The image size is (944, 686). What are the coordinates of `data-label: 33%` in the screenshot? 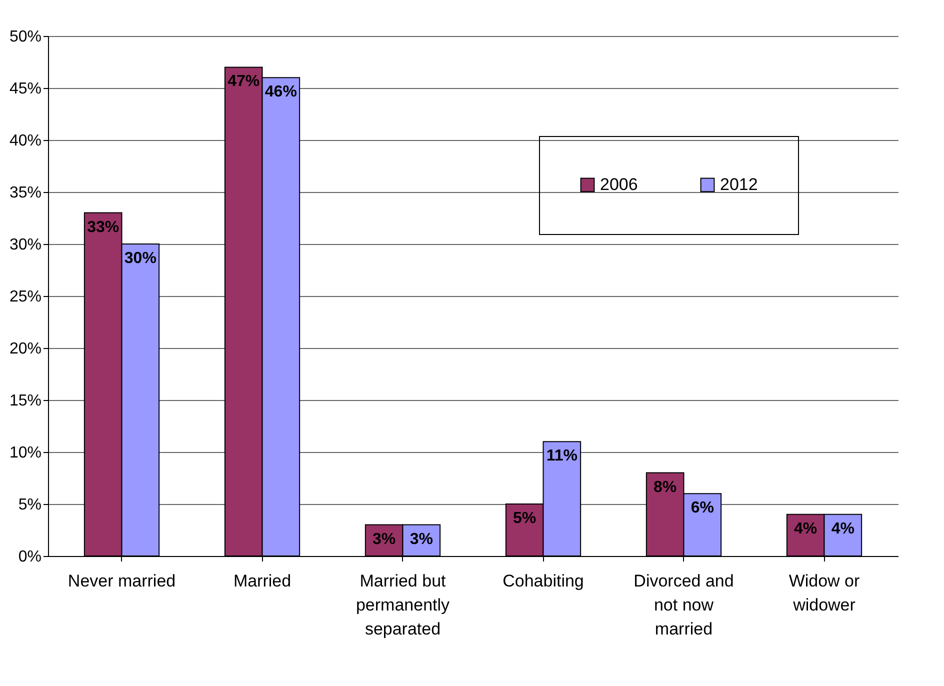 It's located at (103, 227).